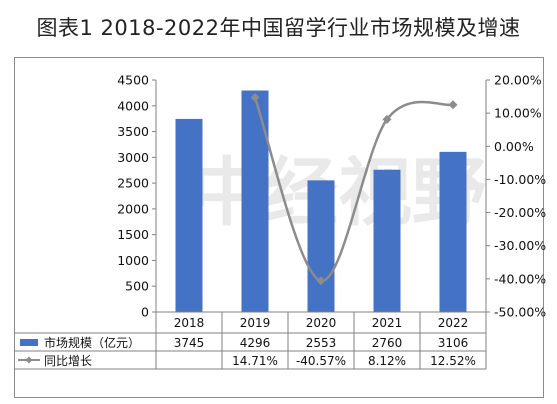  Describe the element at coordinates (321, 361) in the screenshot. I see `table-cell: -40.57%` at that location.